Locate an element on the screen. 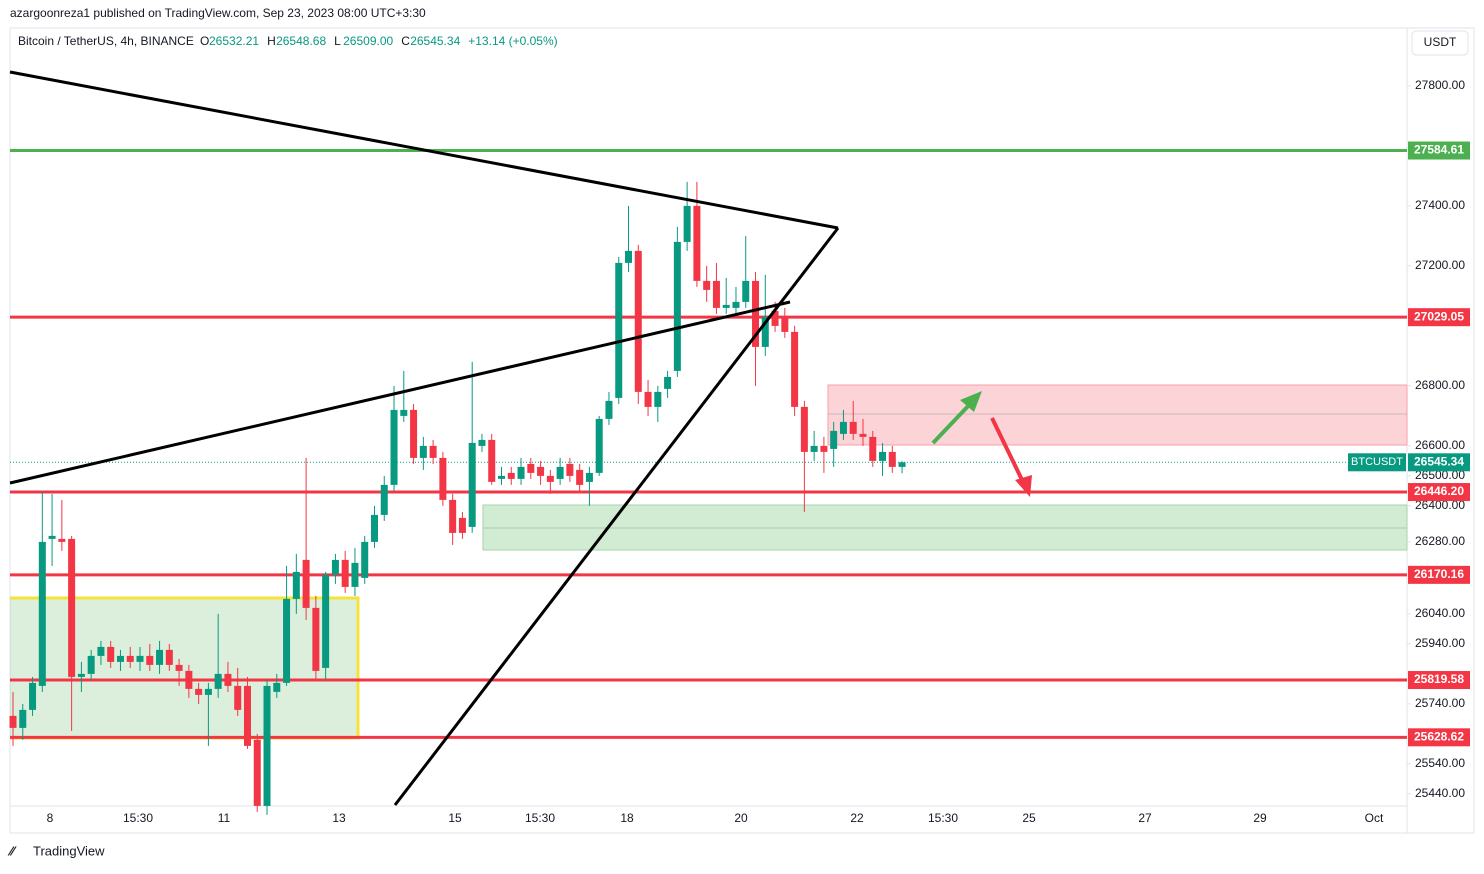 The height and width of the screenshot is (874, 1484). symbol: Bitcoin / TetherUS, 4h, BINANCE is located at coordinates (106, 41).